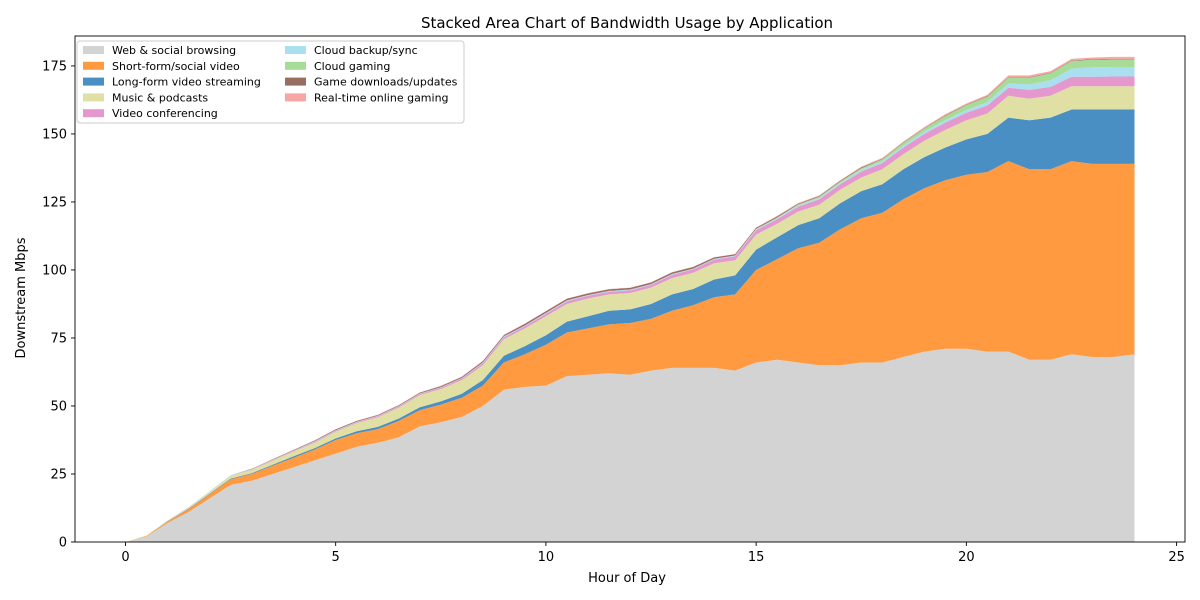 This screenshot has height=600, width=1200. Describe the element at coordinates (381, 97) in the screenshot. I see `legend-label: Real-time online gaming` at that location.